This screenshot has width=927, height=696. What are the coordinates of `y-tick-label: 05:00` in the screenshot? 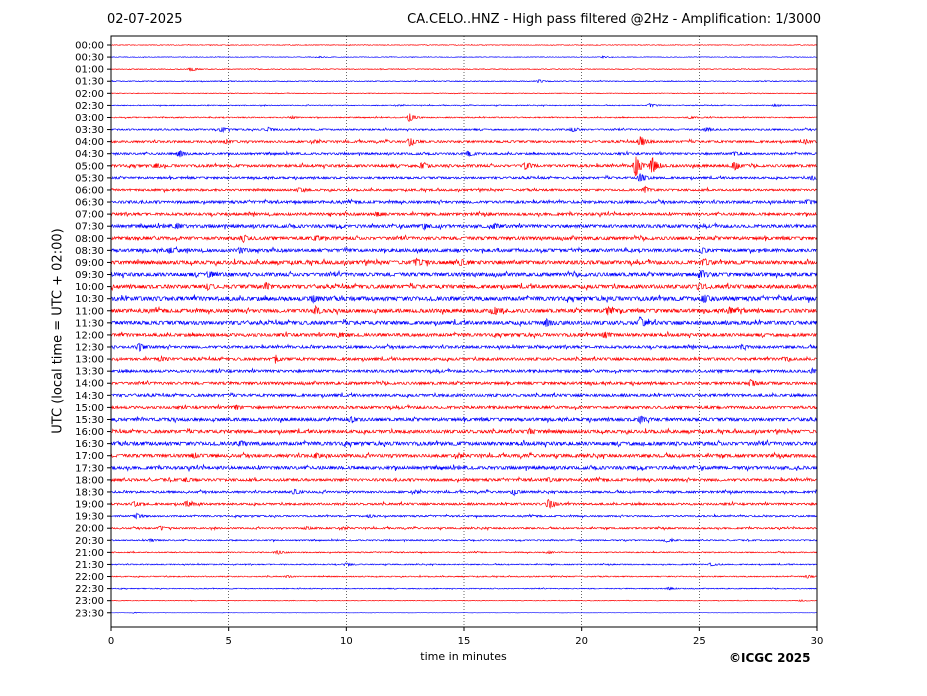 It's located at (89, 166).